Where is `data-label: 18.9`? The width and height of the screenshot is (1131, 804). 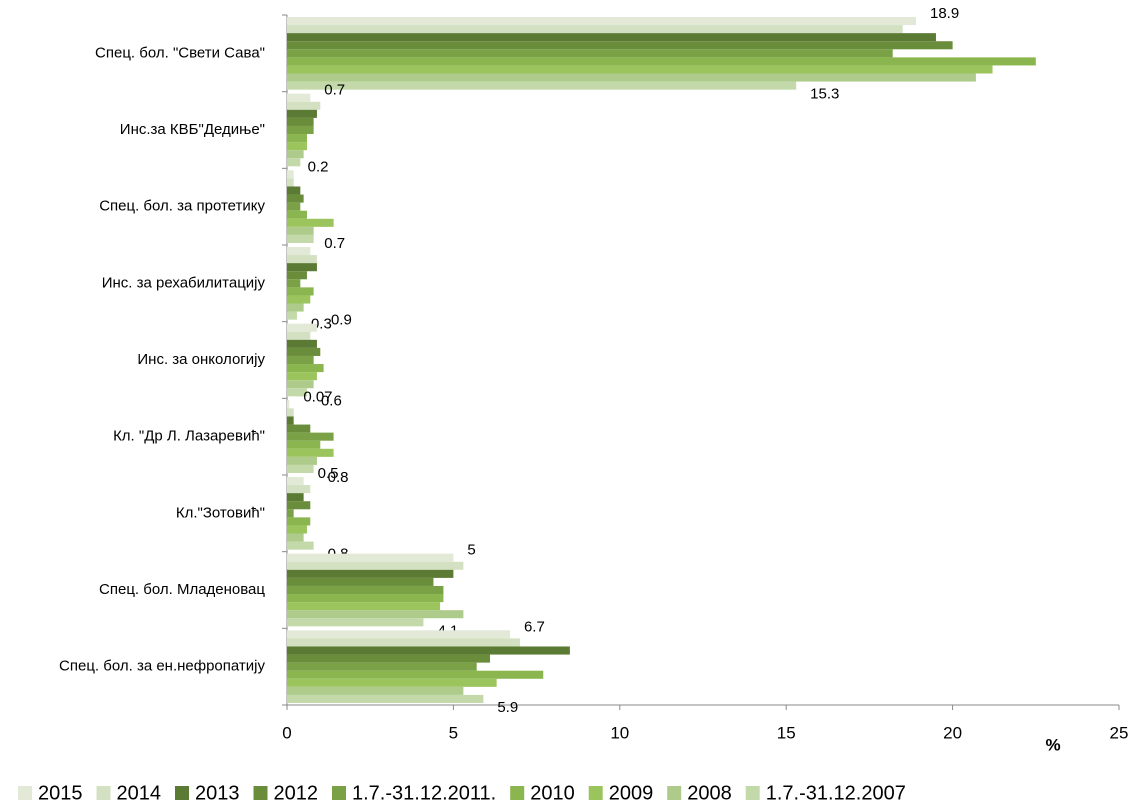 data-label: 18.9 is located at coordinates (944, 13).